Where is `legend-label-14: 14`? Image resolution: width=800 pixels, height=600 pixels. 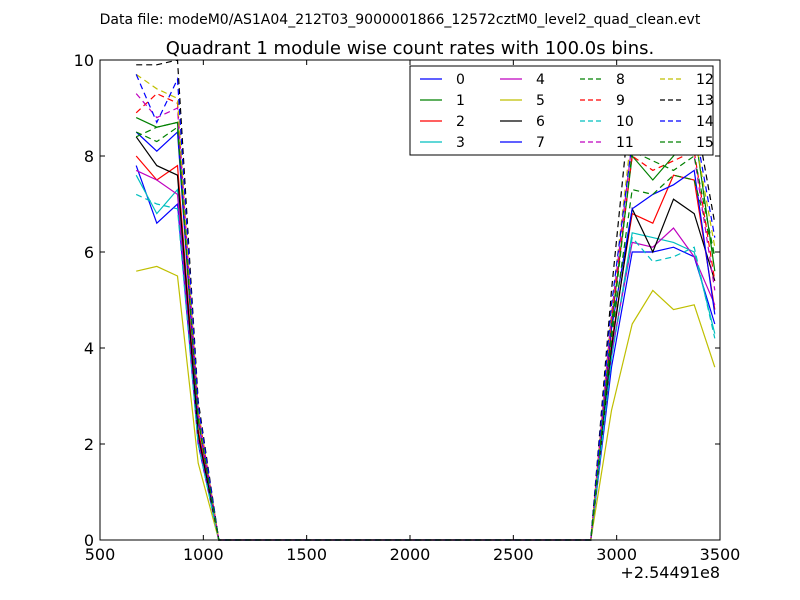
legend-label-14: 14 is located at coordinates (705, 122).